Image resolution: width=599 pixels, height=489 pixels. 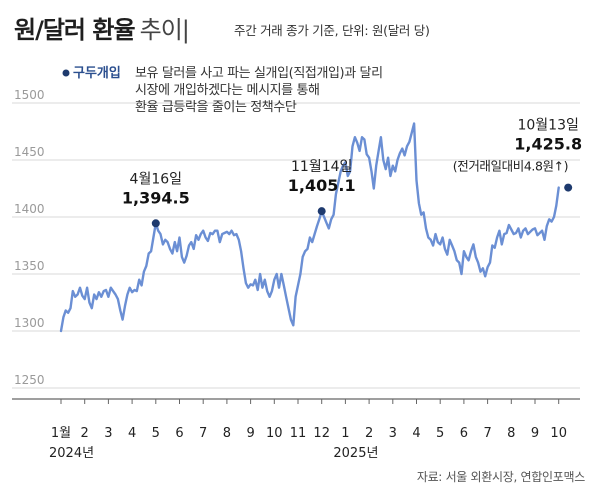 What do you see at coordinates (510, 166) in the screenshot?
I see `annotation-note: (전거래일대비4.8원↑)` at bounding box center [510, 166].